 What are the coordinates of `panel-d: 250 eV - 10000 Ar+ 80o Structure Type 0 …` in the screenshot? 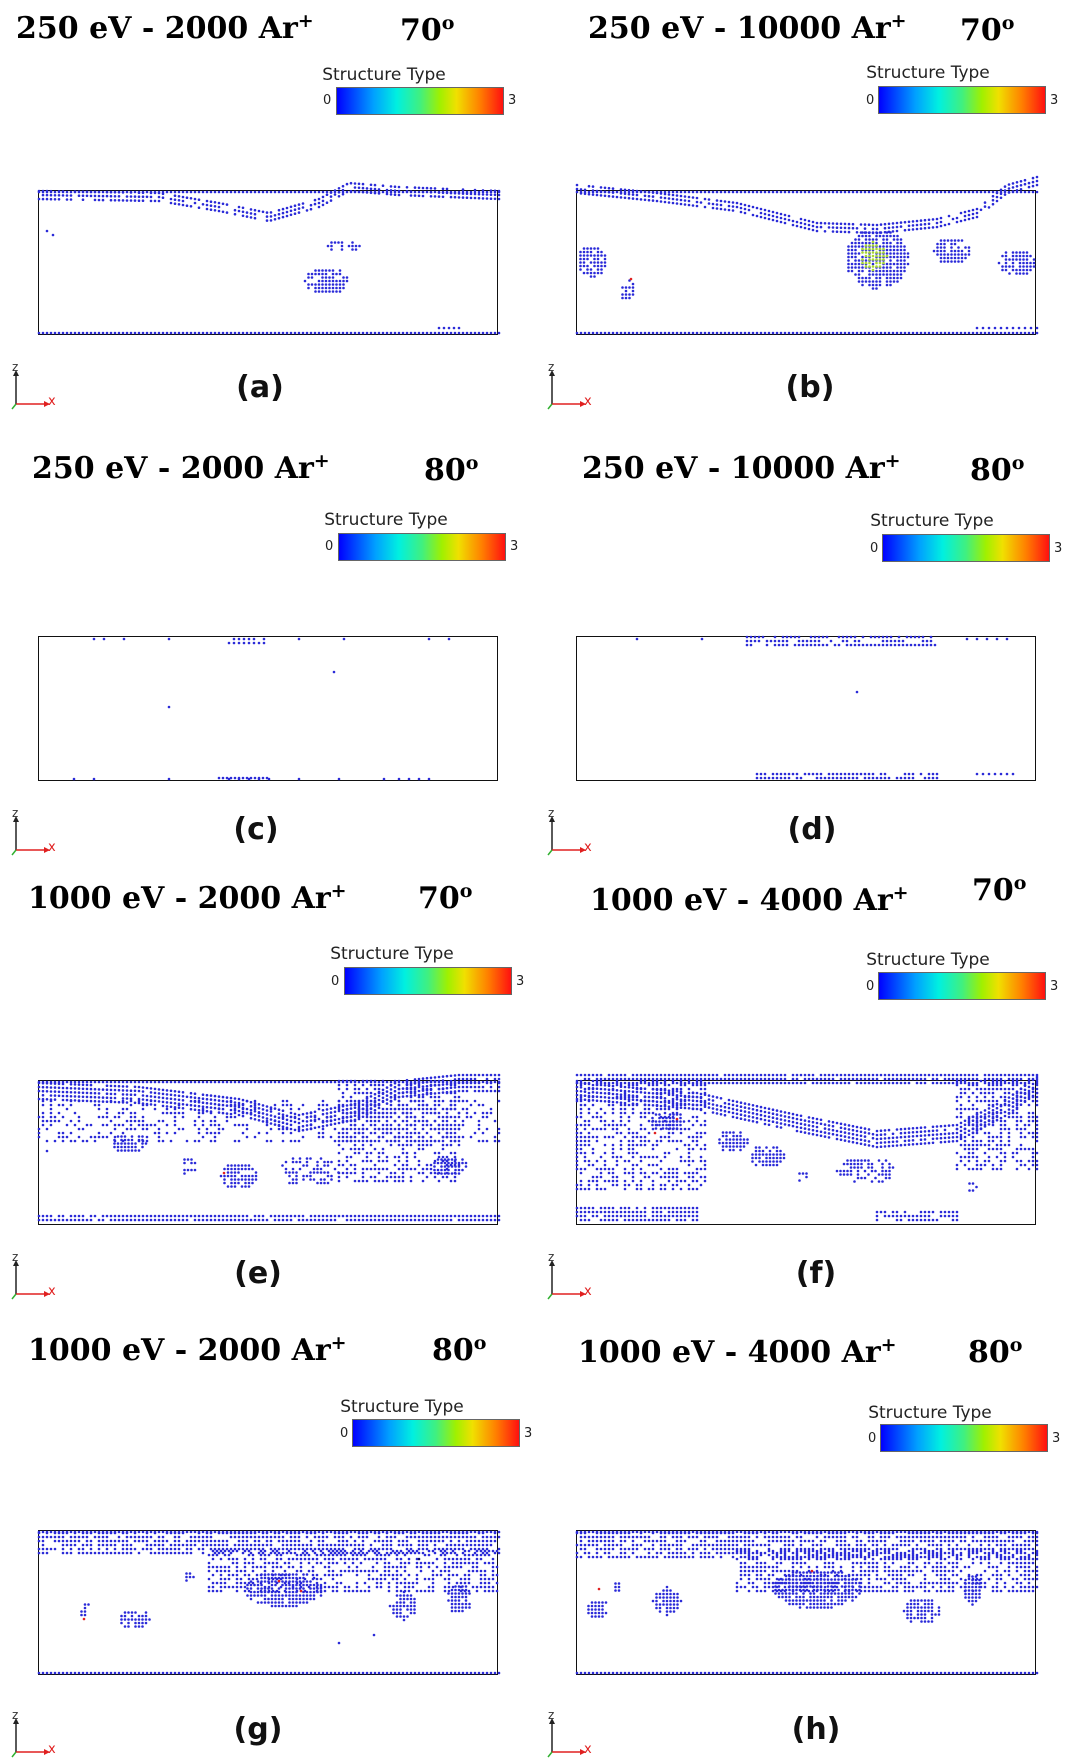 It's located at (804, 660).